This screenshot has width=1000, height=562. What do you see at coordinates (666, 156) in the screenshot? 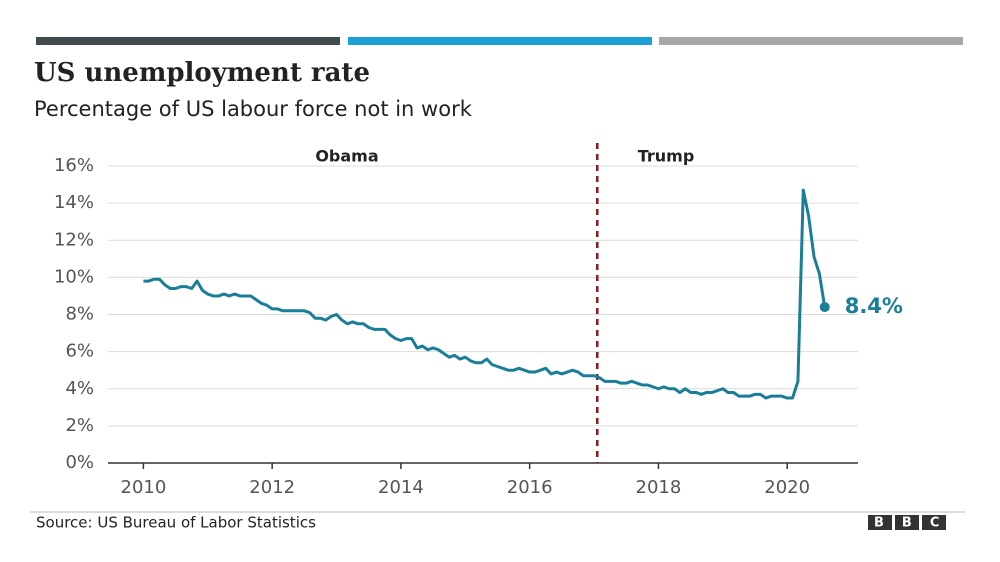
I see `annotation: Trump` at bounding box center [666, 156].